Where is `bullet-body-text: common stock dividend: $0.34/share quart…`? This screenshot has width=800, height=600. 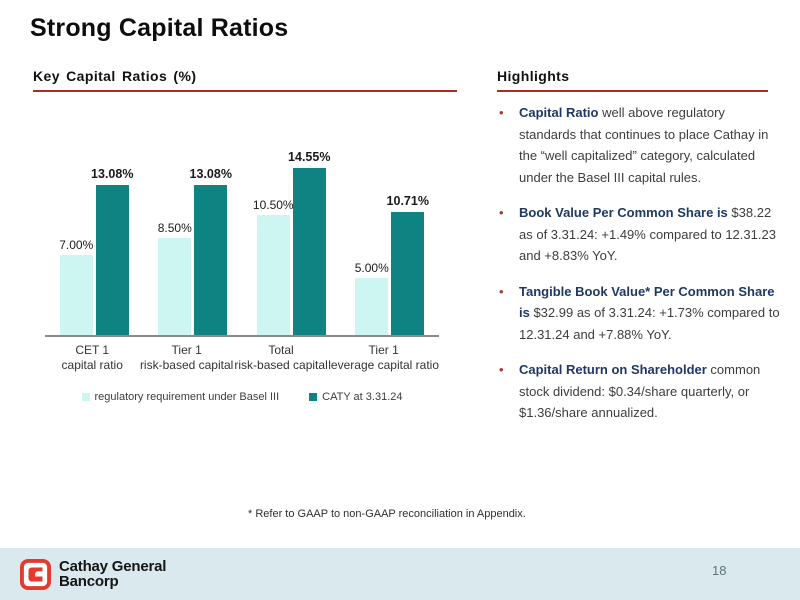
bullet-body-text: common stock dividend: $0.34/share quart… is located at coordinates (640, 391).